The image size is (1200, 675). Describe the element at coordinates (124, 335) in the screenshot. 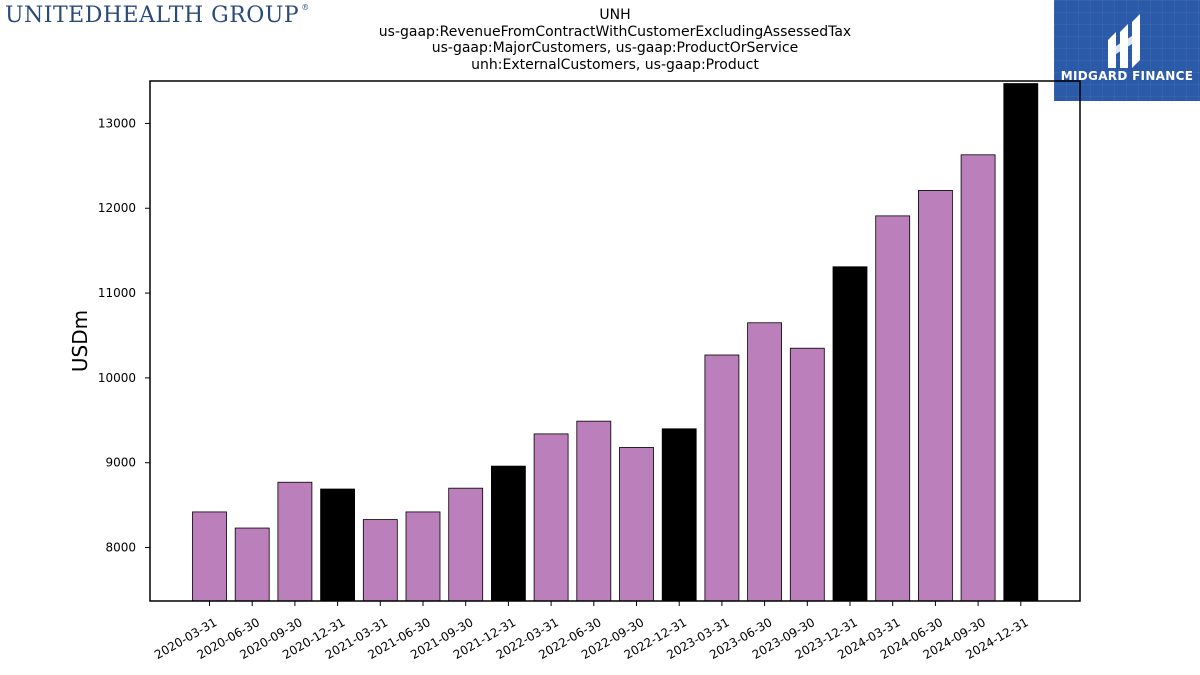

I see `y-axis: 8000 9000 10000 11000 12000 13000` at that location.